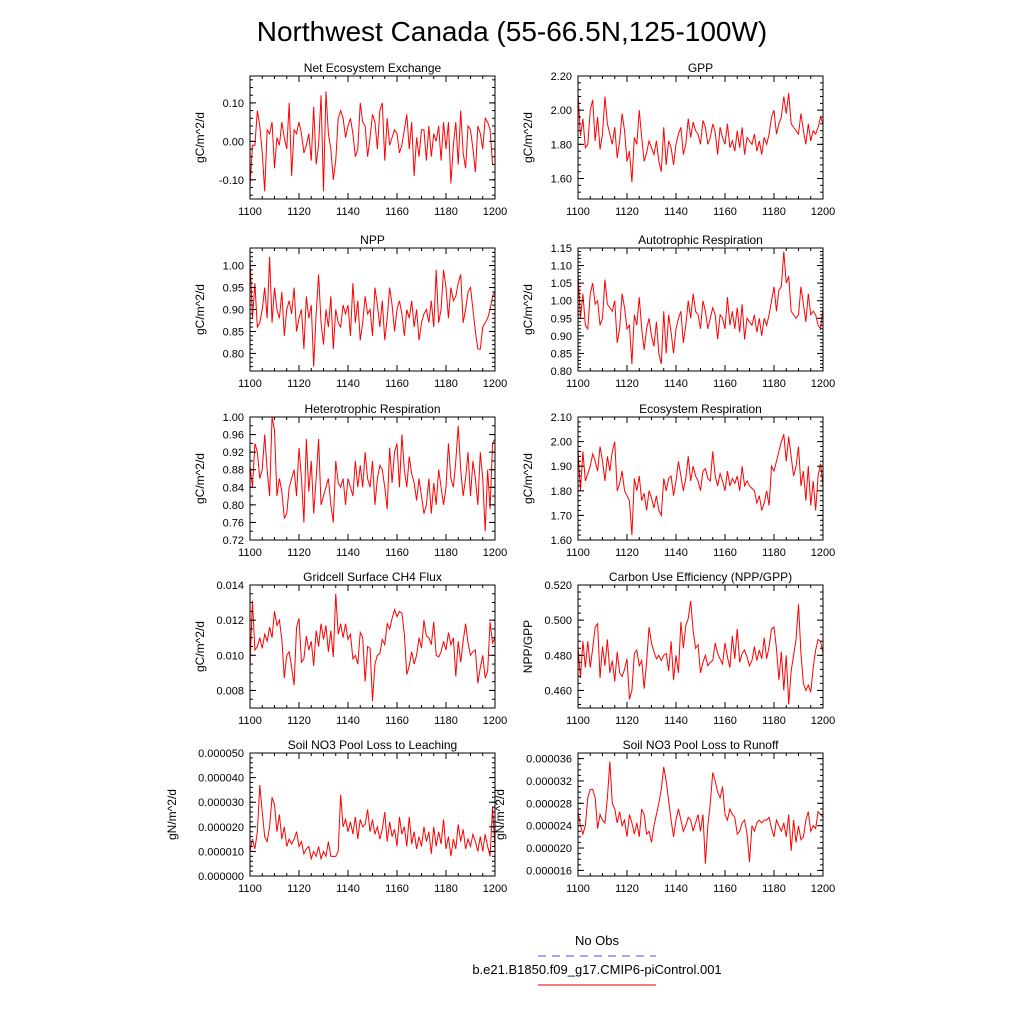 The image size is (1024, 1024). Describe the element at coordinates (221, 803) in the screenshot. I see `y-tick-label: 0.000030` at that location.